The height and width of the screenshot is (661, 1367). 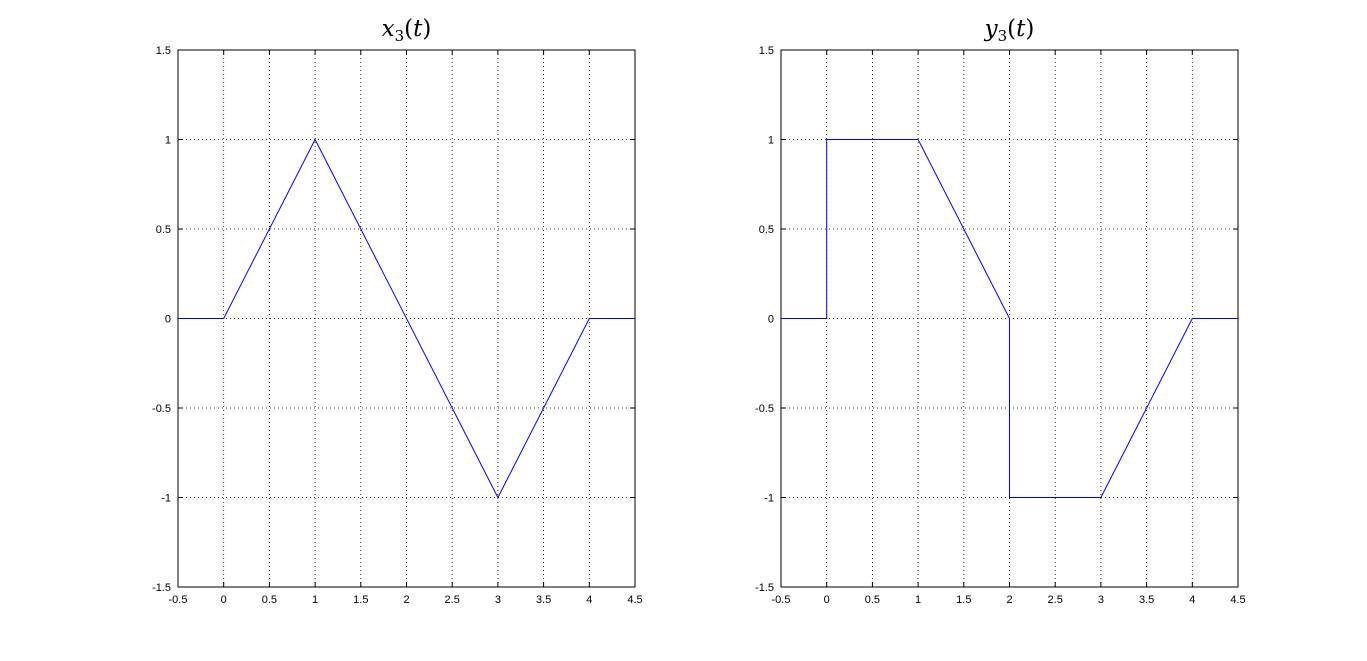 I want to click on chart-title: x3(t), so click(x=407, y=30).